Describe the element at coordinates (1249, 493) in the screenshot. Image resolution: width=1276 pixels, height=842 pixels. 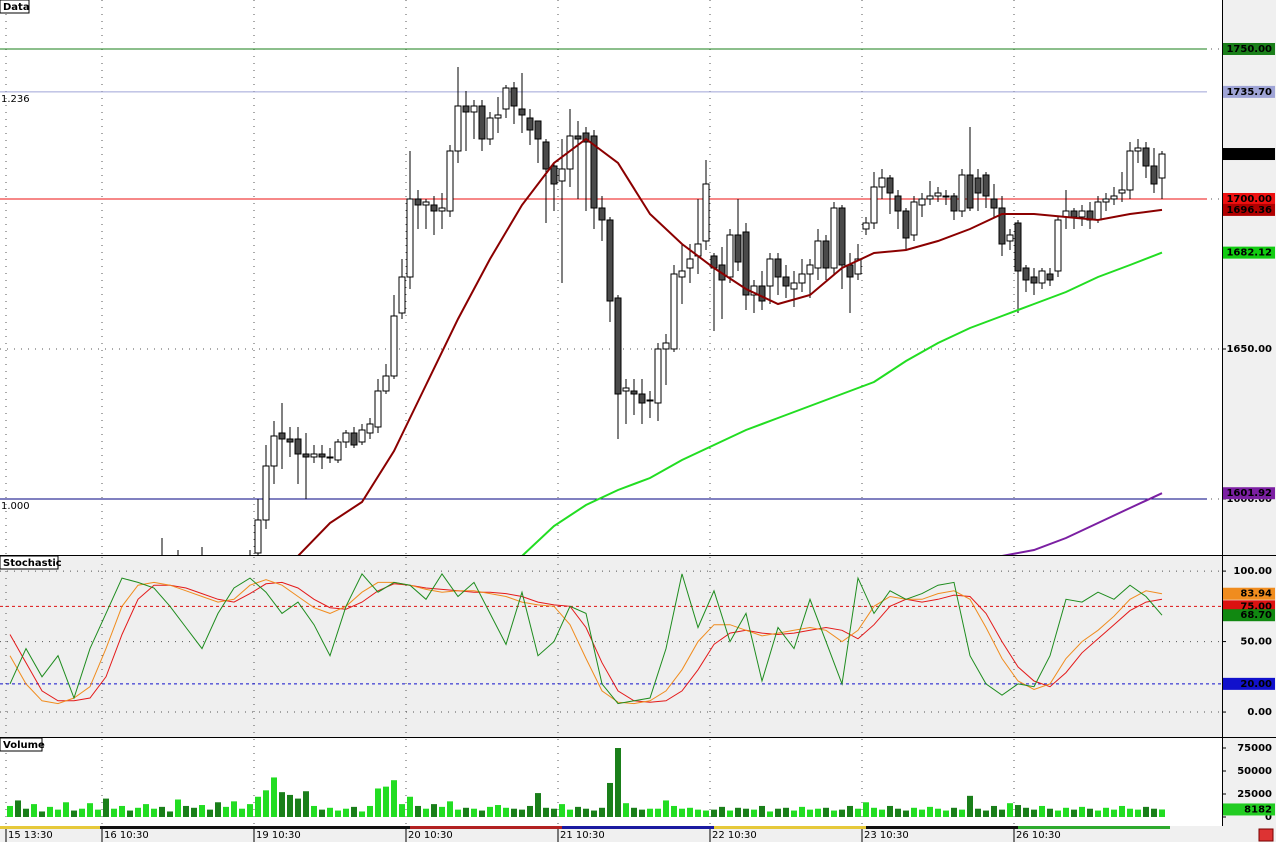
I see `value-label: 1601.92` at that location.